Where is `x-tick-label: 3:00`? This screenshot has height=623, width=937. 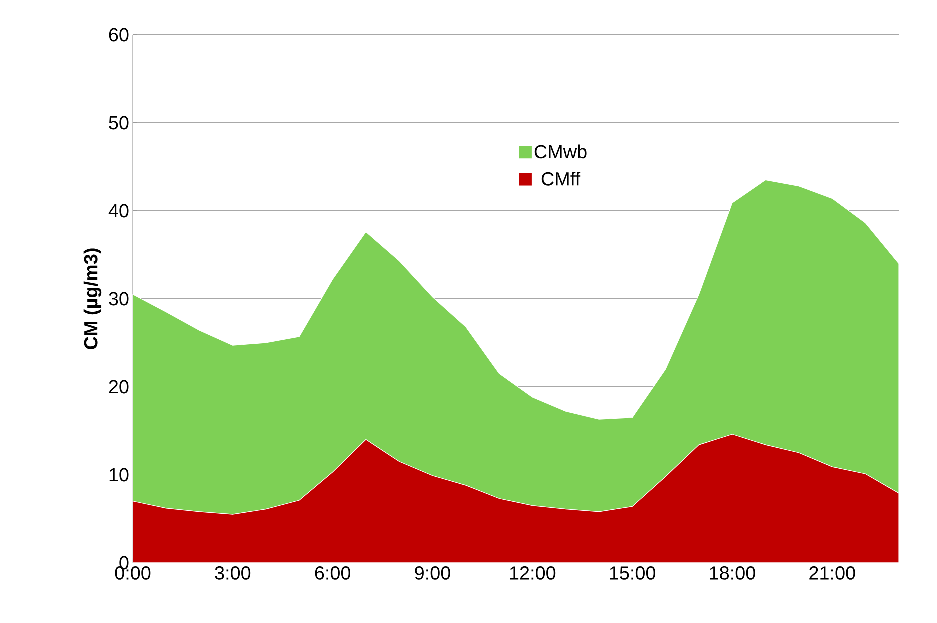
x-tick-label: 3:00 is located at coordinates (233, 573).